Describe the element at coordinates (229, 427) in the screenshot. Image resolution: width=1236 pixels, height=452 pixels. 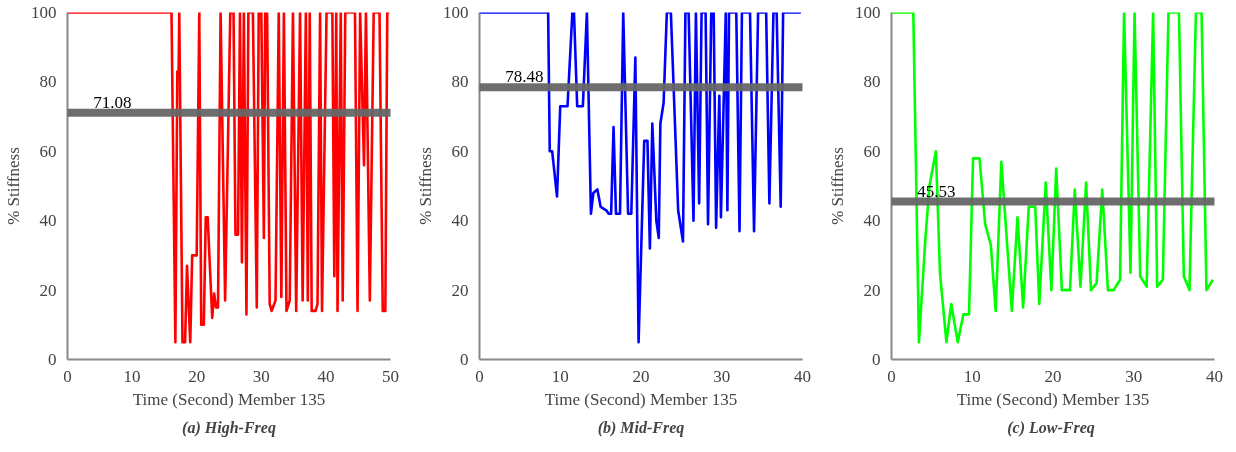
I see `text: (a) High-Freq` at that location.